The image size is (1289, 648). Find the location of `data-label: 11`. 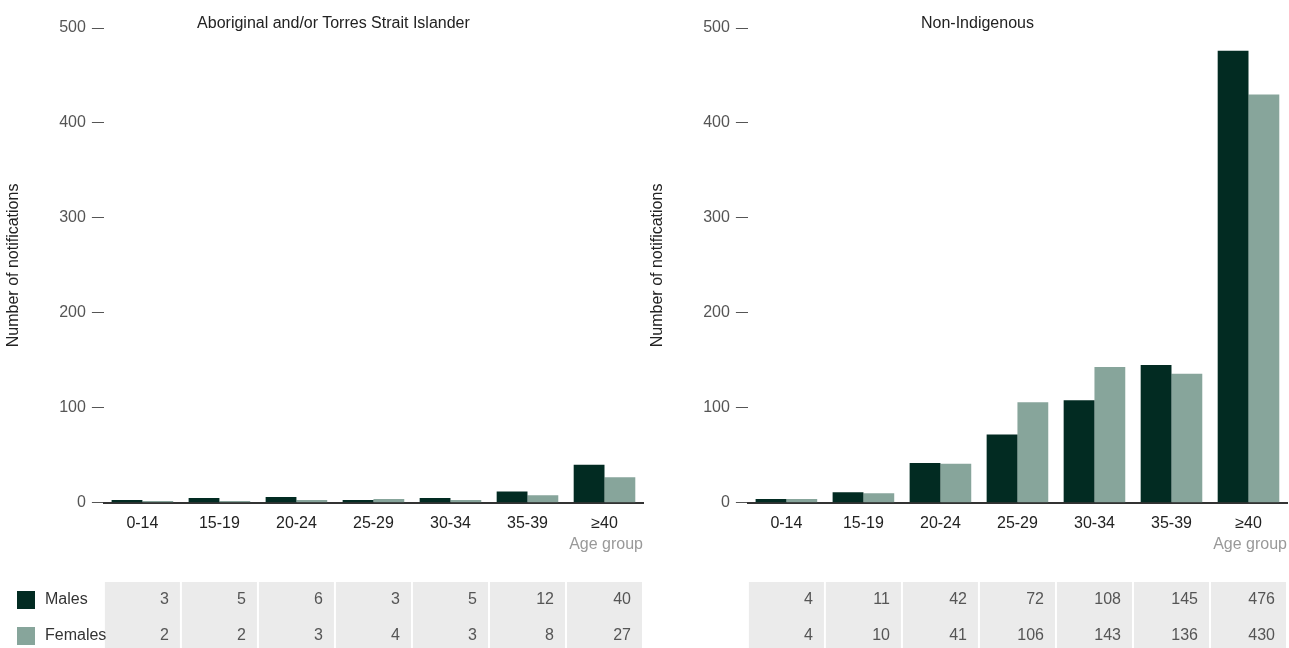

data-label: 11 is located at coordinates (882, 599).